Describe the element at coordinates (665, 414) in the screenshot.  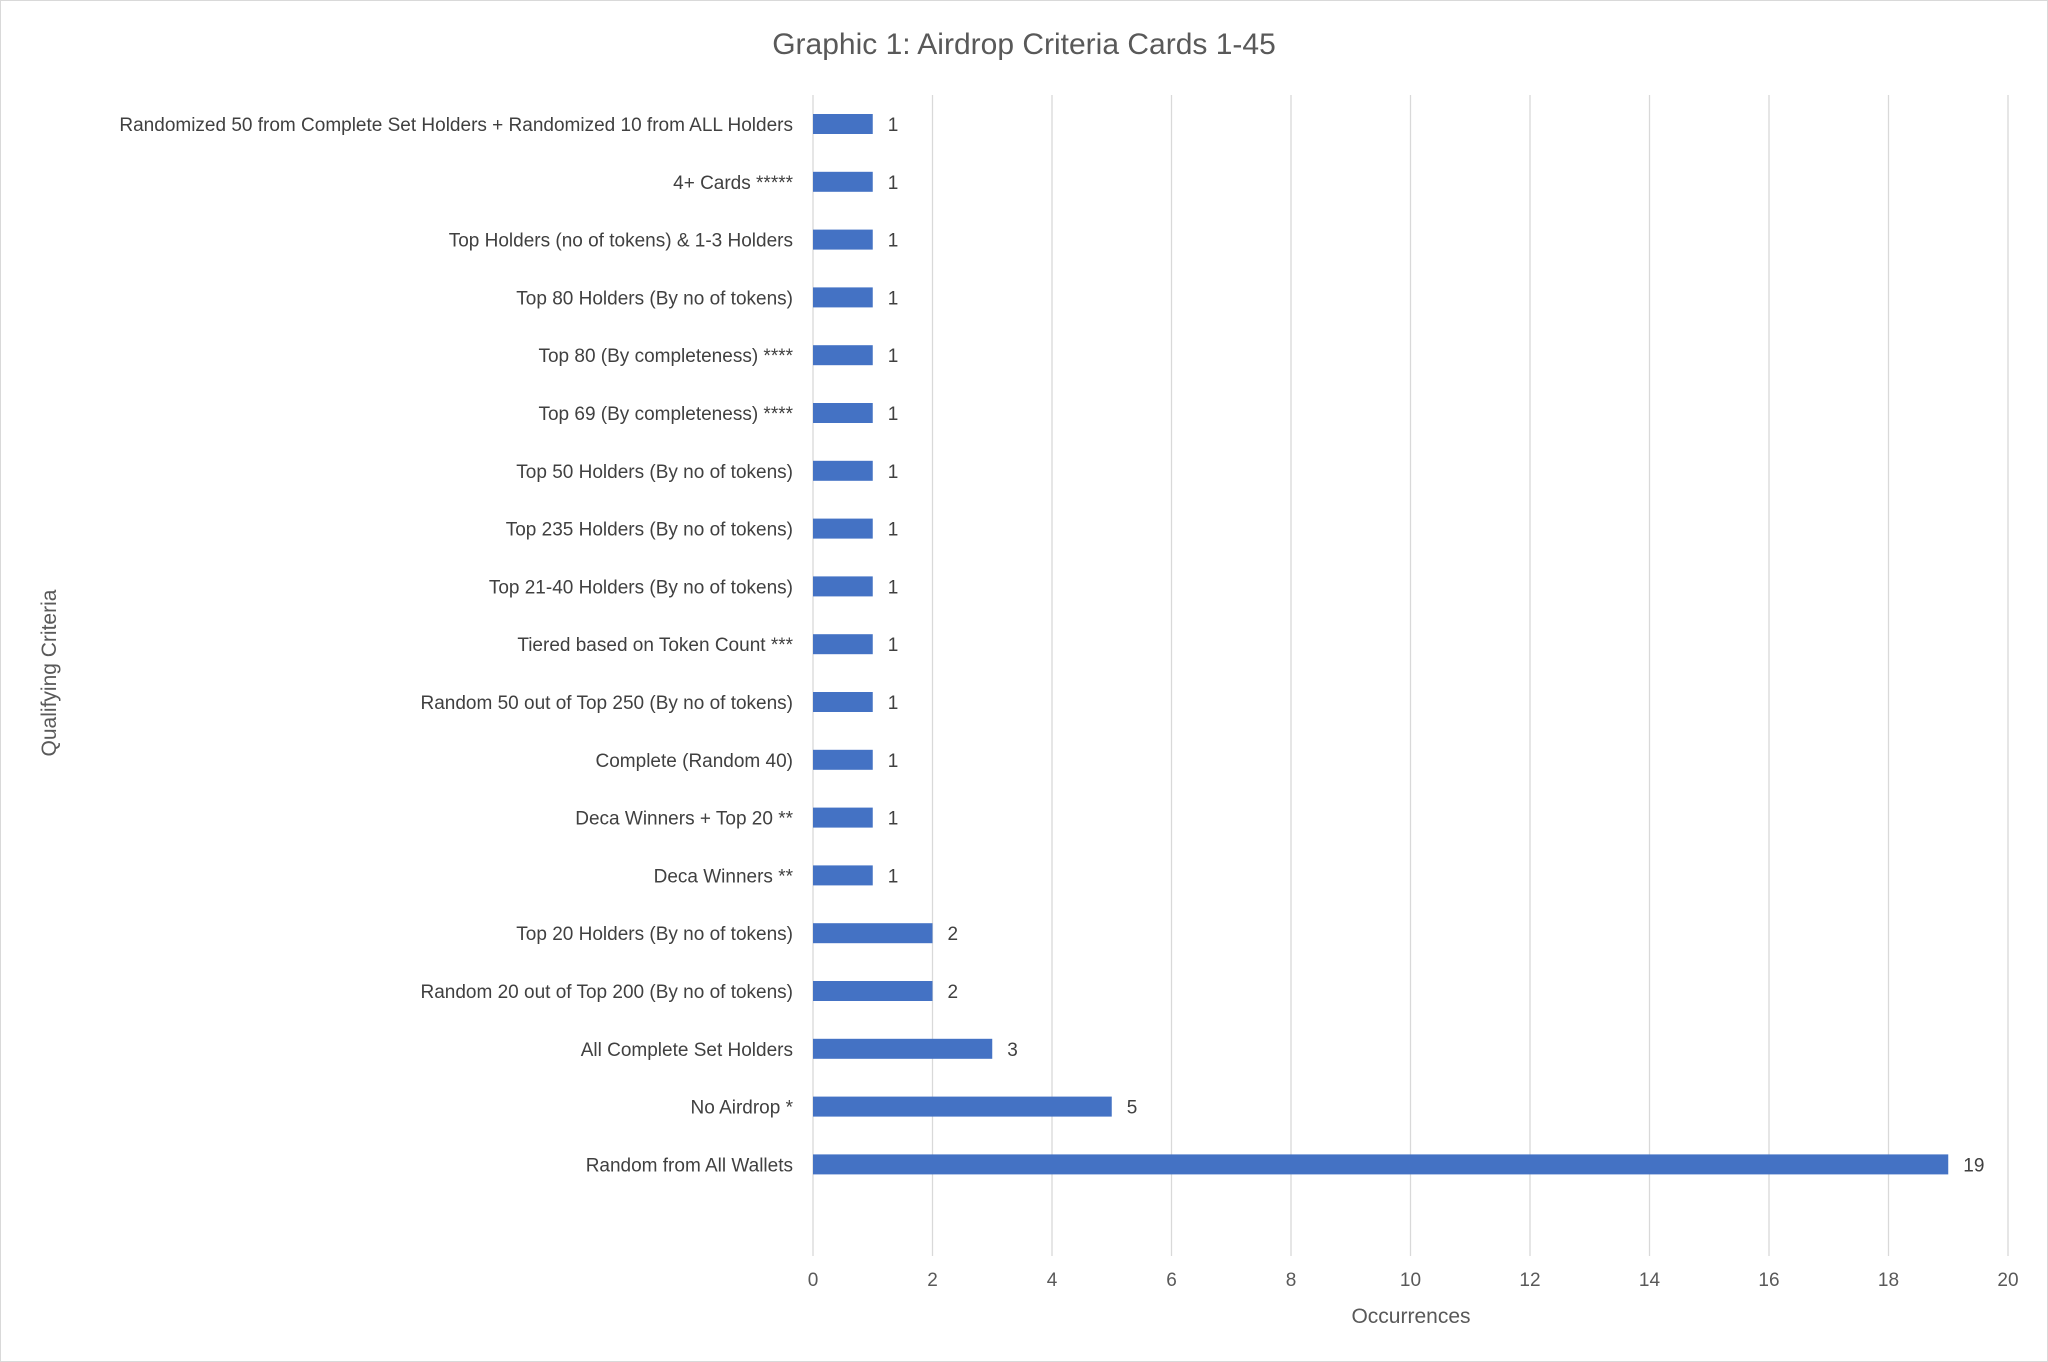
I see `category-label: Top 69 (By completeness) ****` at that location.